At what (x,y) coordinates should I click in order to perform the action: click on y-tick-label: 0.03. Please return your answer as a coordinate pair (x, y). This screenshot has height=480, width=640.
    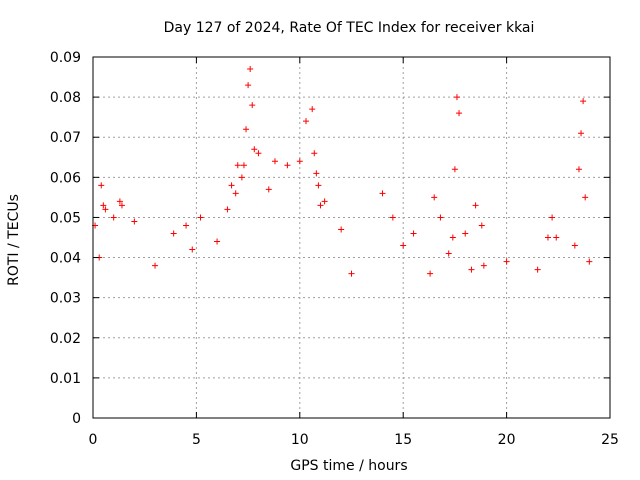
    Looking at the image, I should click on (65, 299).